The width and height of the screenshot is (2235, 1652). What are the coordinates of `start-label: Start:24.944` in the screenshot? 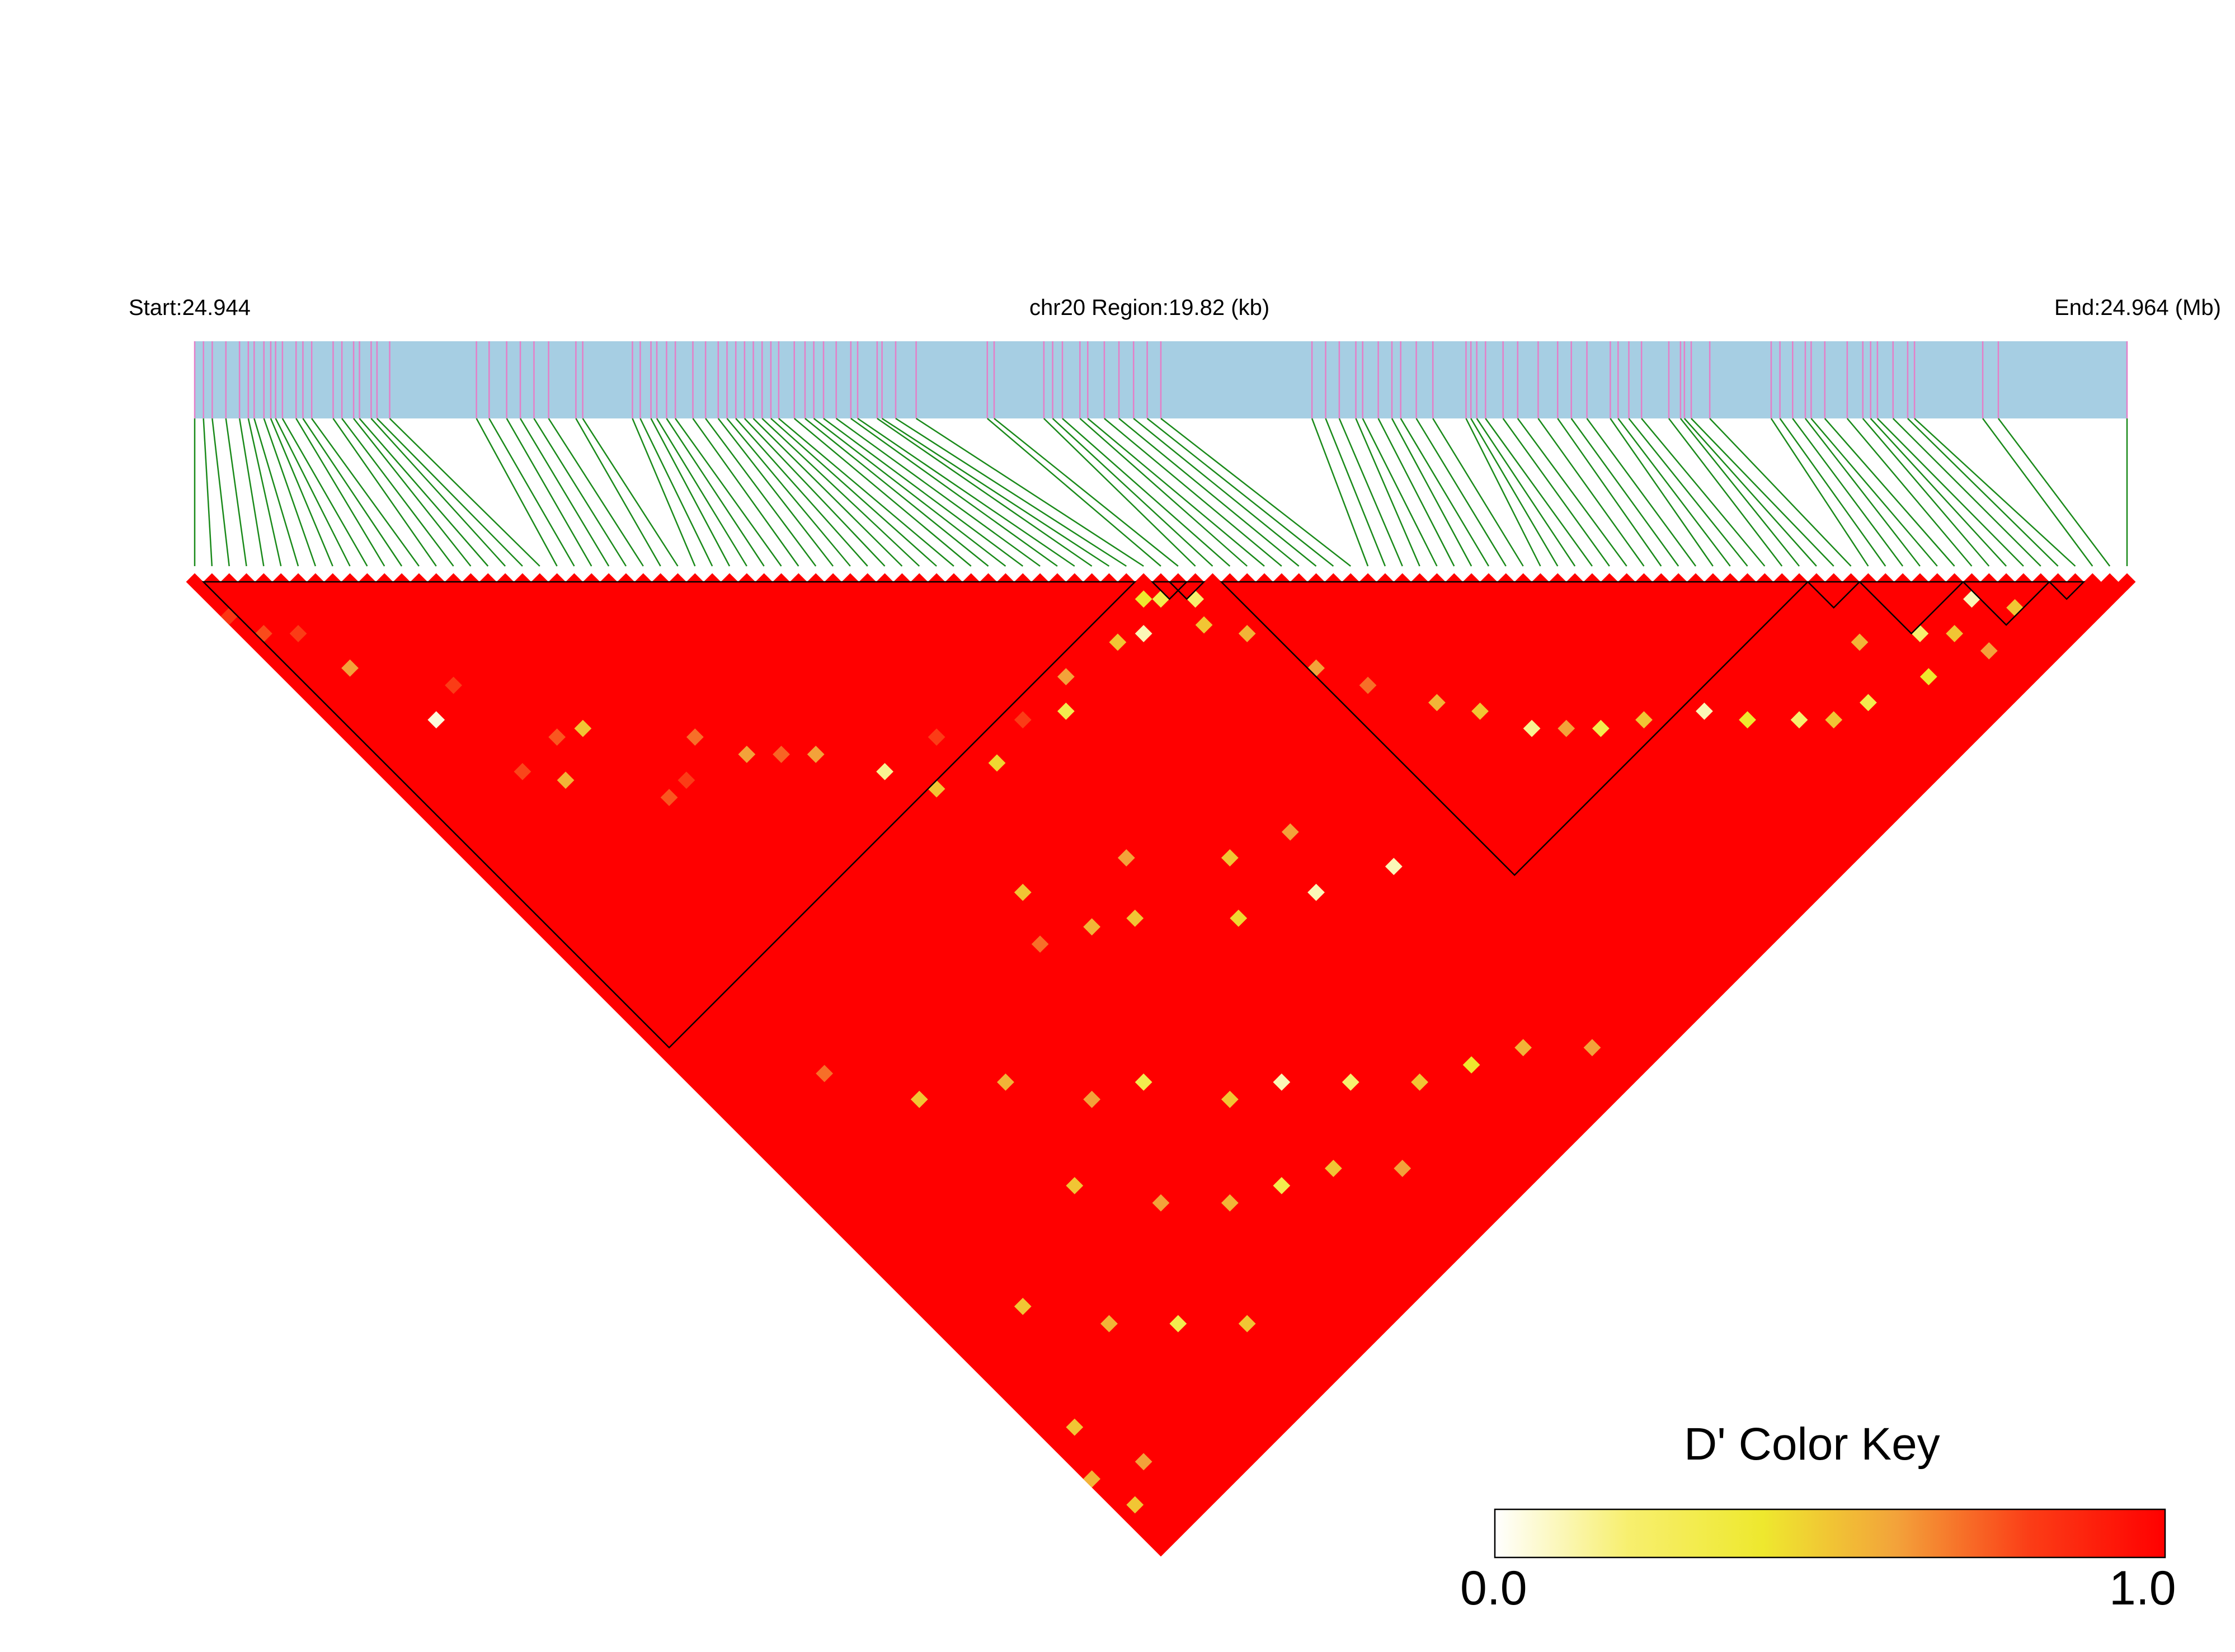 It's located at (190, 308).